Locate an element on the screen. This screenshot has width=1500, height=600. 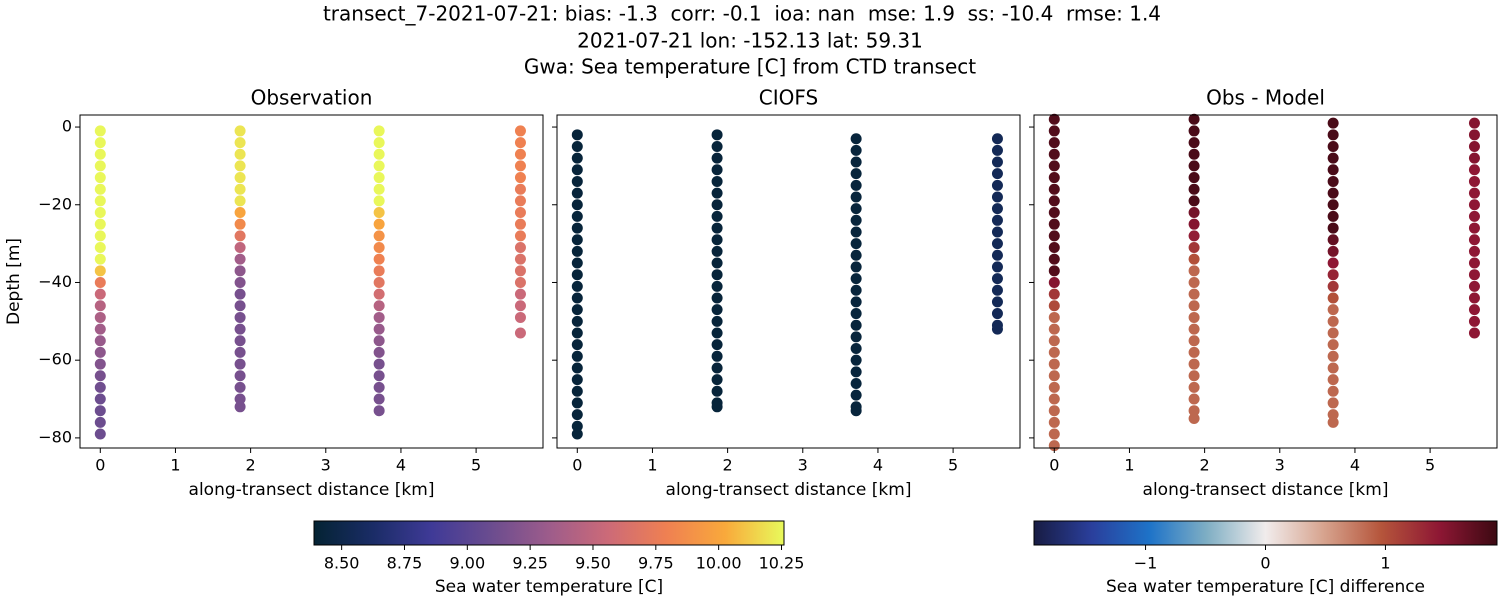
colorbar-tick-label: 10.00 is located at coordinates (719, 563).